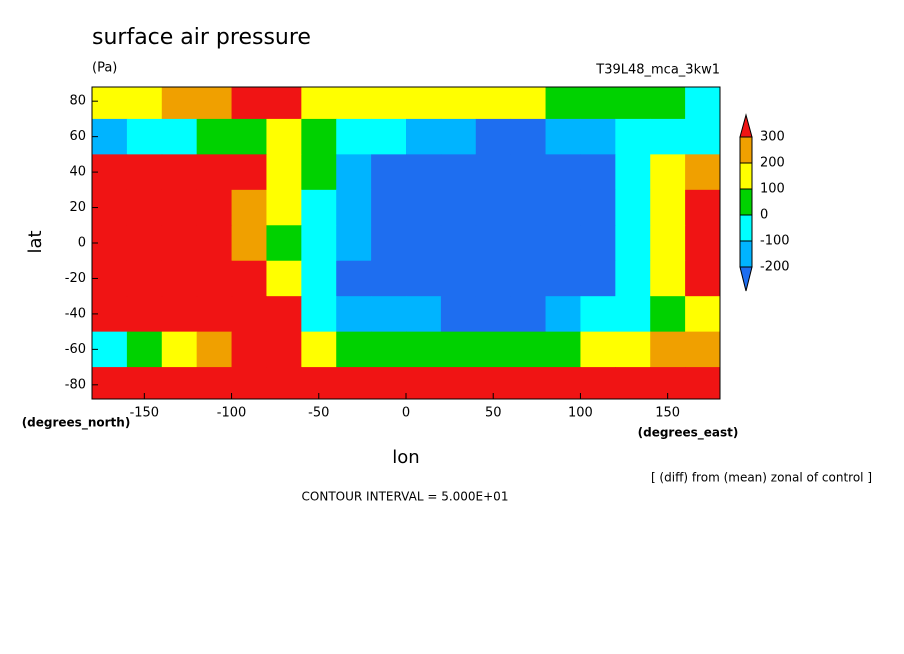 Image resolution: width=904 pixels, height=654 pixels. I want to click on x-tick-label: -50, so click(318, 413).